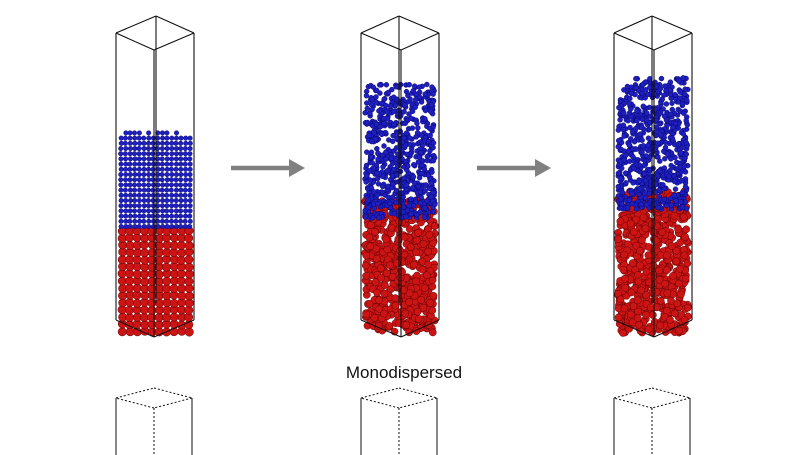 The height and width of the screenshot is (455, 808). I want to click on bottom-boxes-layer, so click(403, 421).